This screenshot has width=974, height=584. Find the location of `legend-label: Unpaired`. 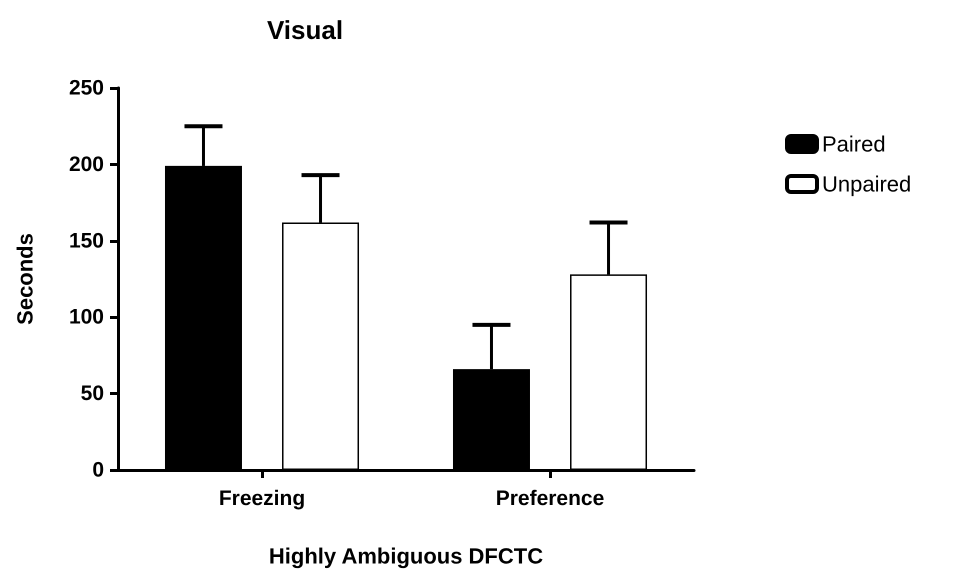

legend-label: Unpaired is located at coordinates (867, 184).